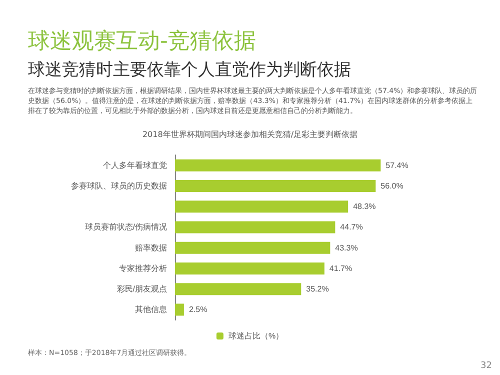 The image size is (500, 375). Describe the element at coordinates (141, 289) in the screenshot. I see `y-tick-label: 彩民/朋友观点` at that location.